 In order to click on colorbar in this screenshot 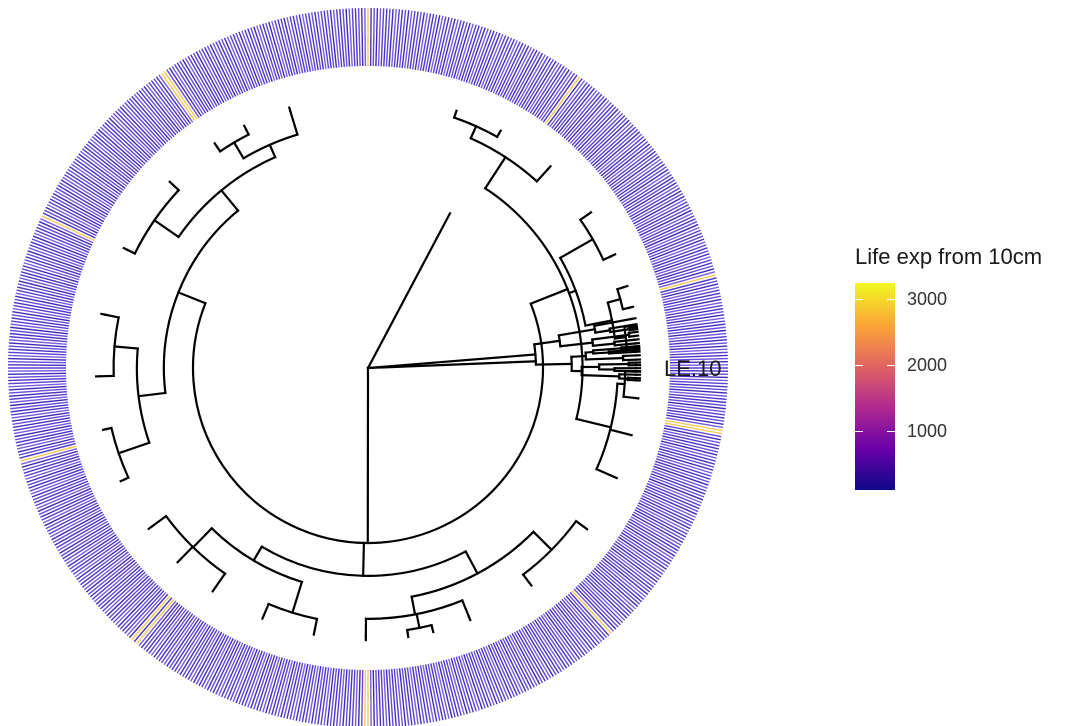, I will do `click(875, 386)`.